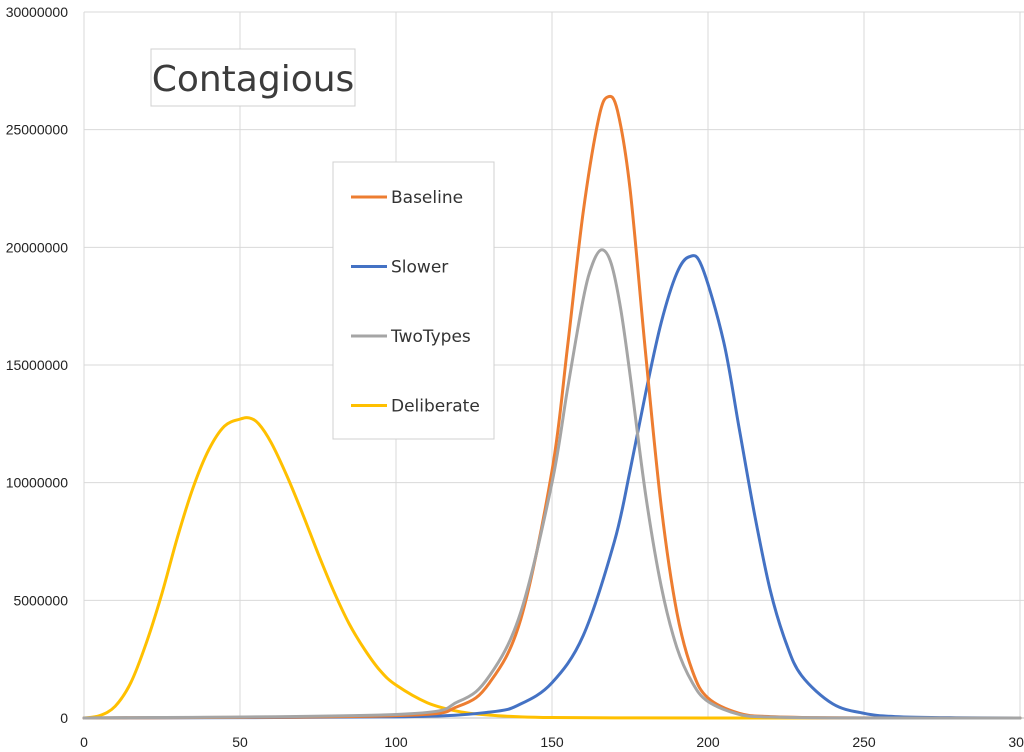 The width and height of the screenshot is (1024, 752). Describe the element at coordinates (419, 268) in the screenshot. I see `legend-label: Slower` at that location.